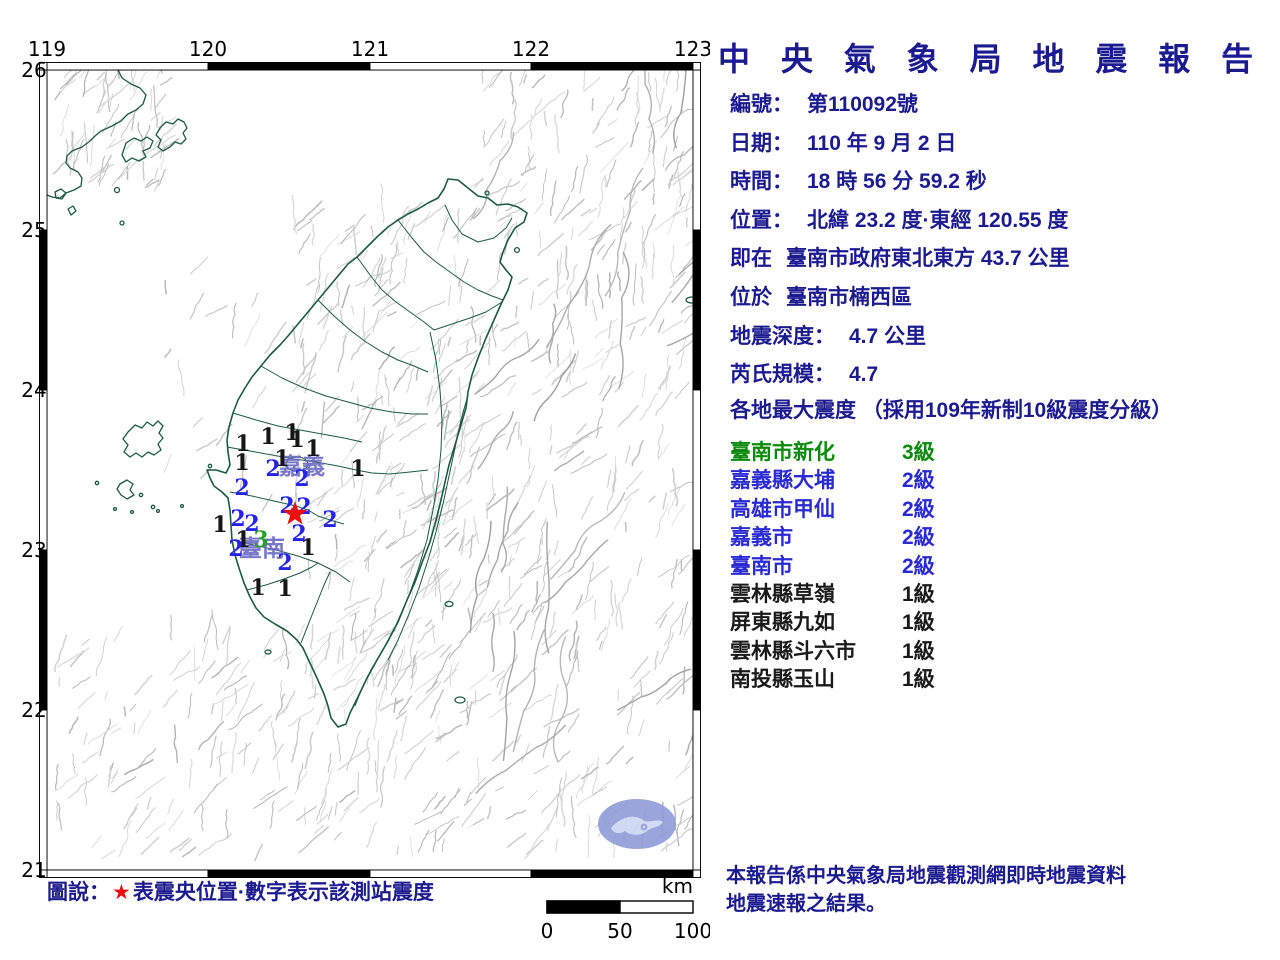 This screenshot has width=1280, height=960. Describe the element at coordinates (782, 594) in the screenshot. I see `station-name: 雲林縣草嶺` at that location.